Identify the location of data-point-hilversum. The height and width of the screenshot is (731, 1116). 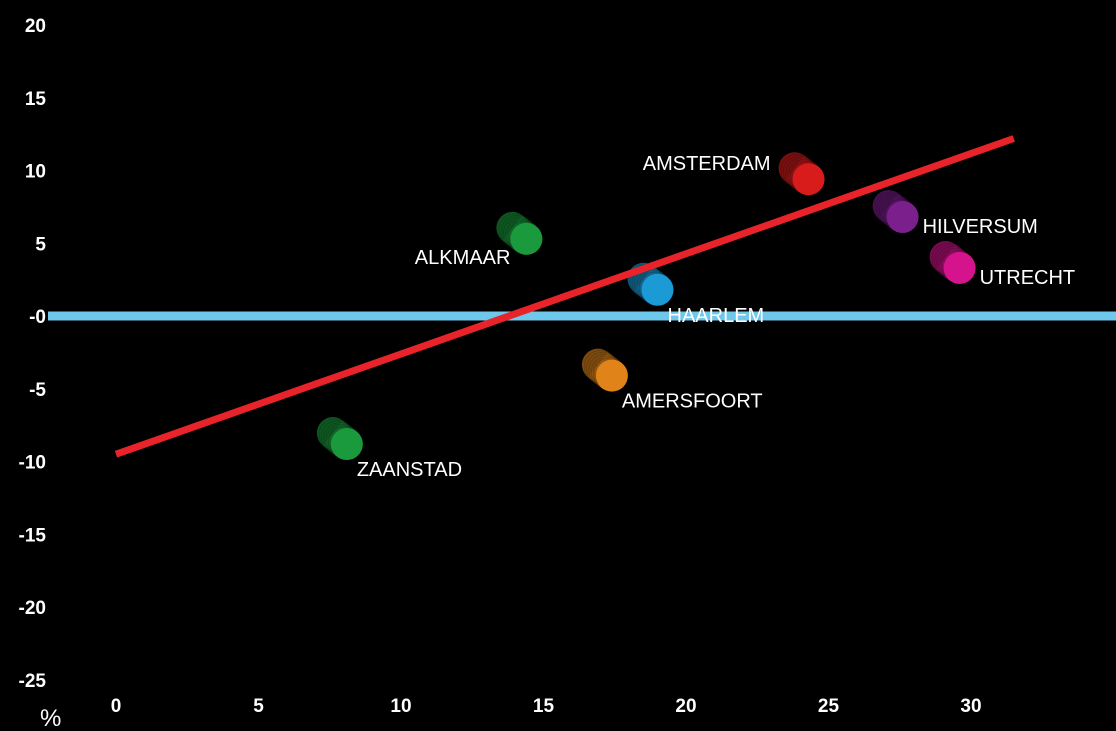
(895, 212).